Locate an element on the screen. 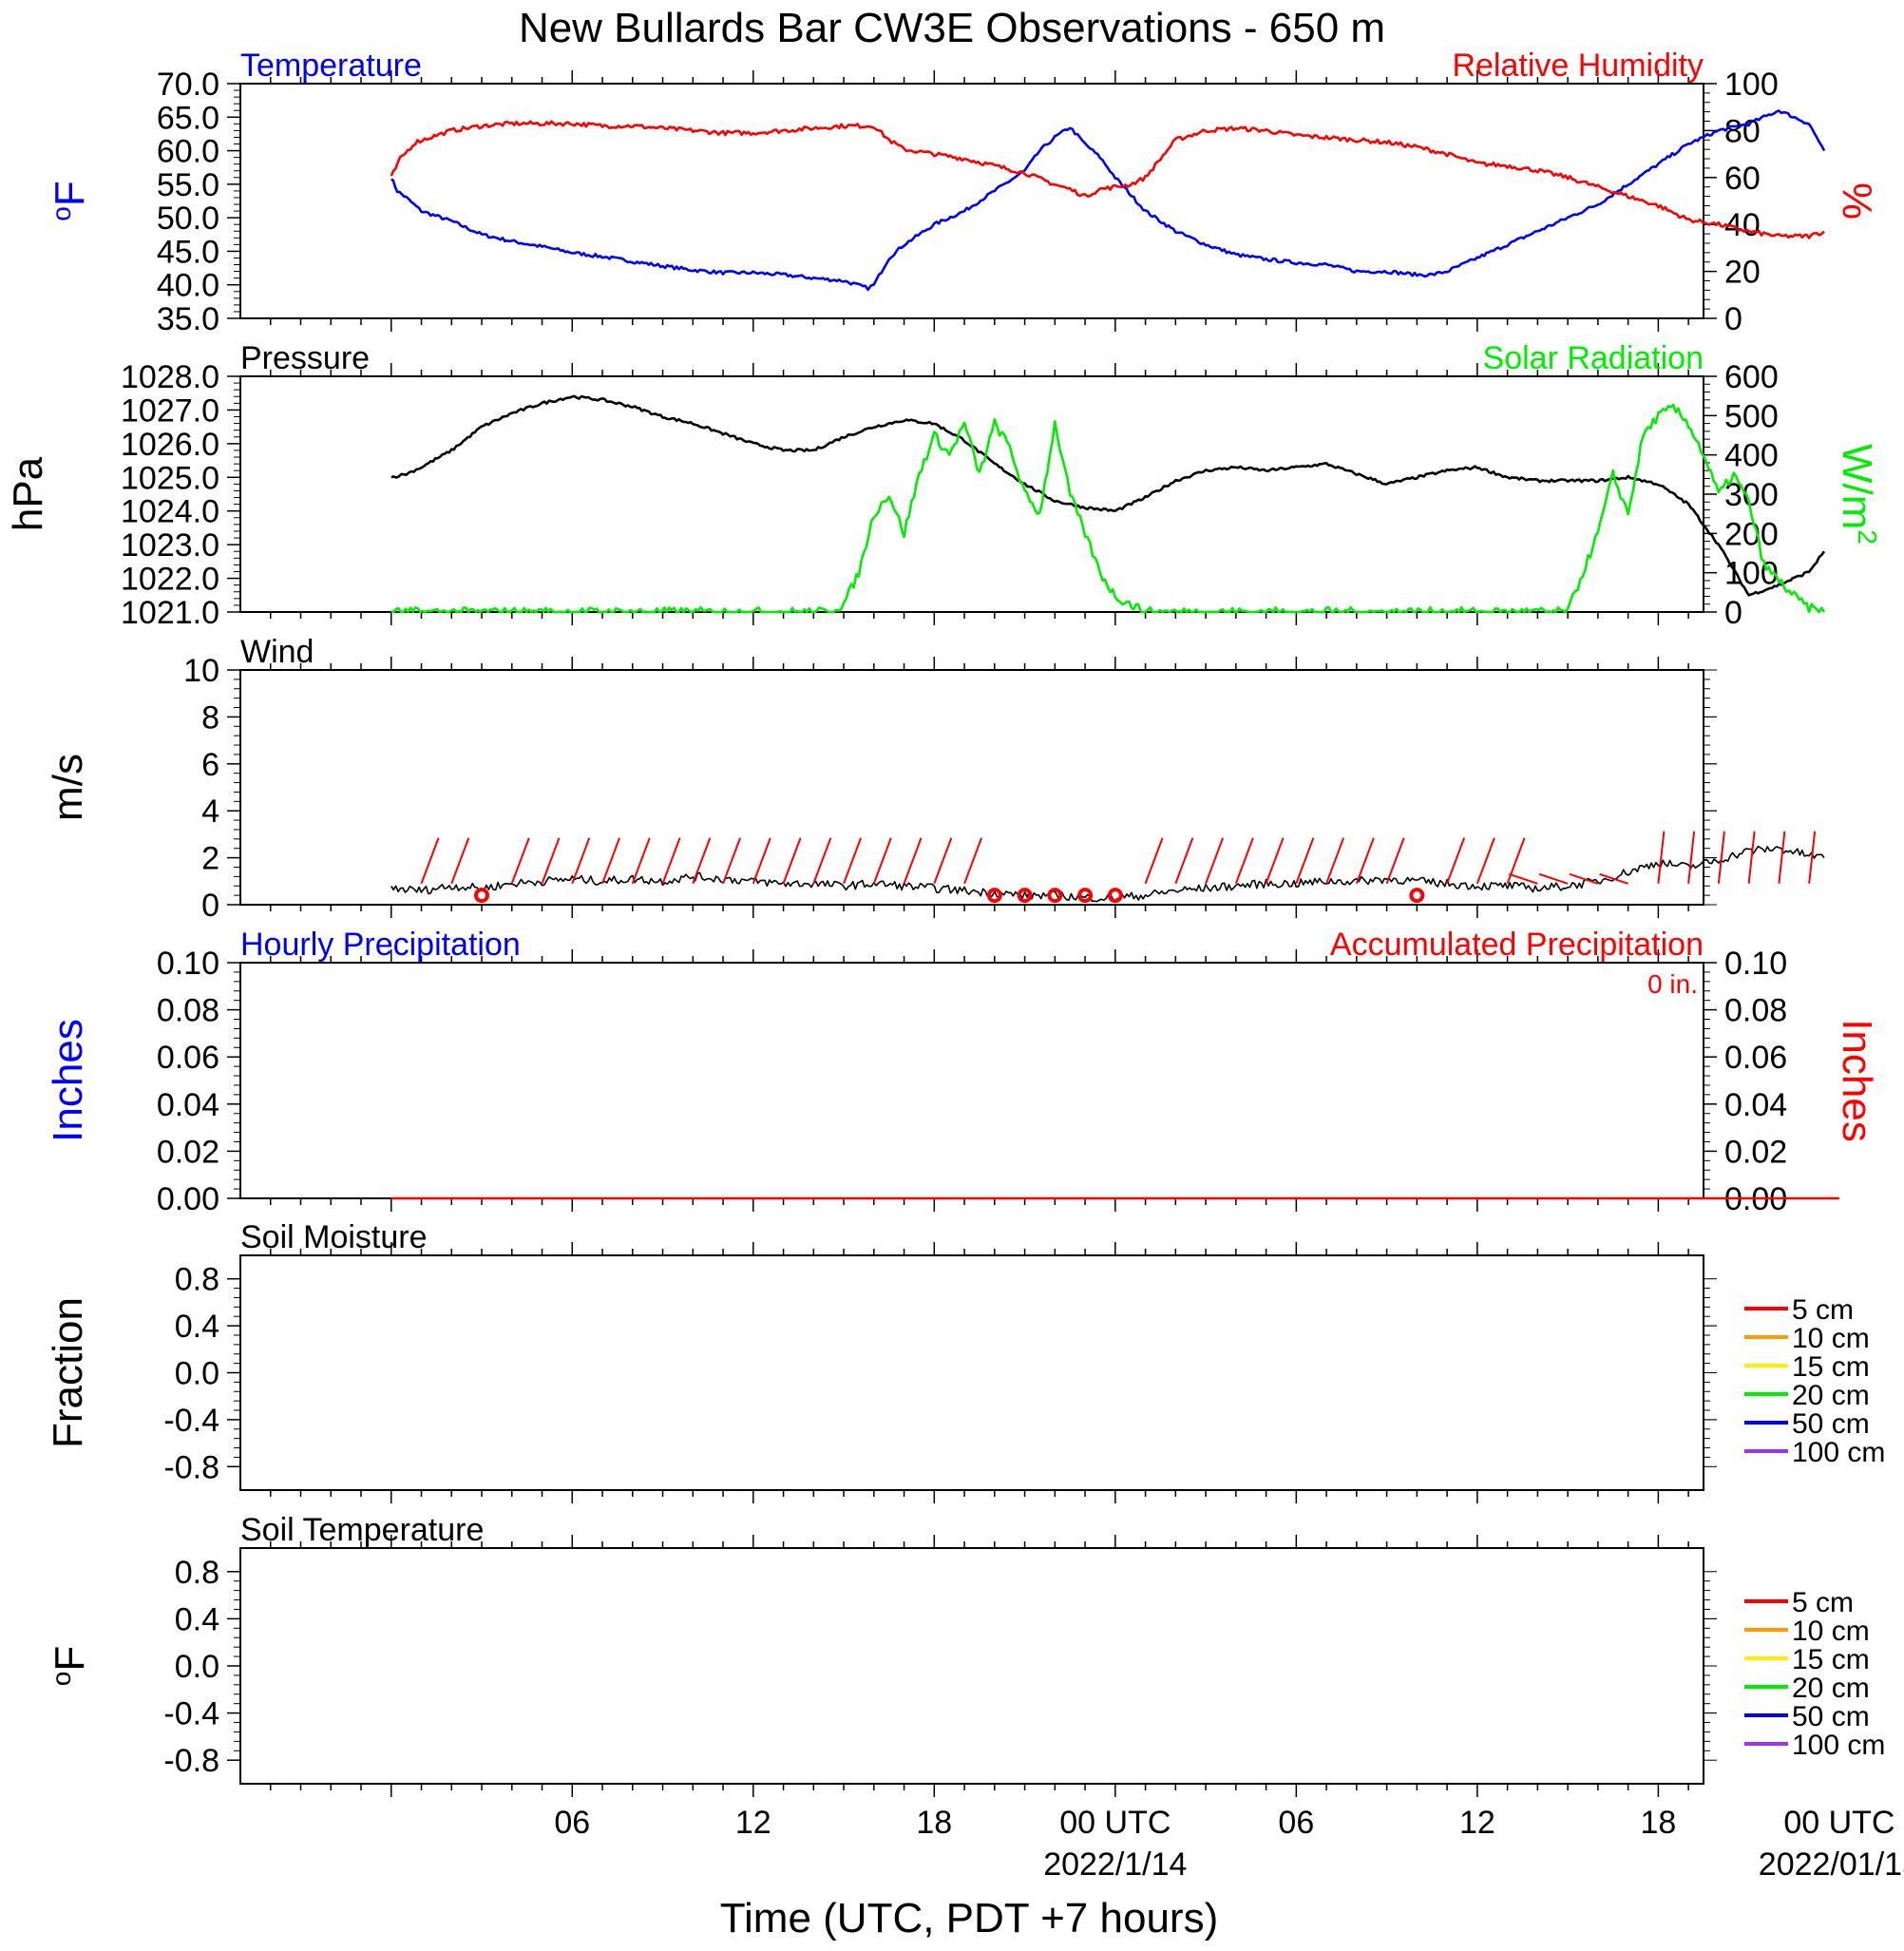  x-tick-label: 12 is located at coordinates (753, 1823).